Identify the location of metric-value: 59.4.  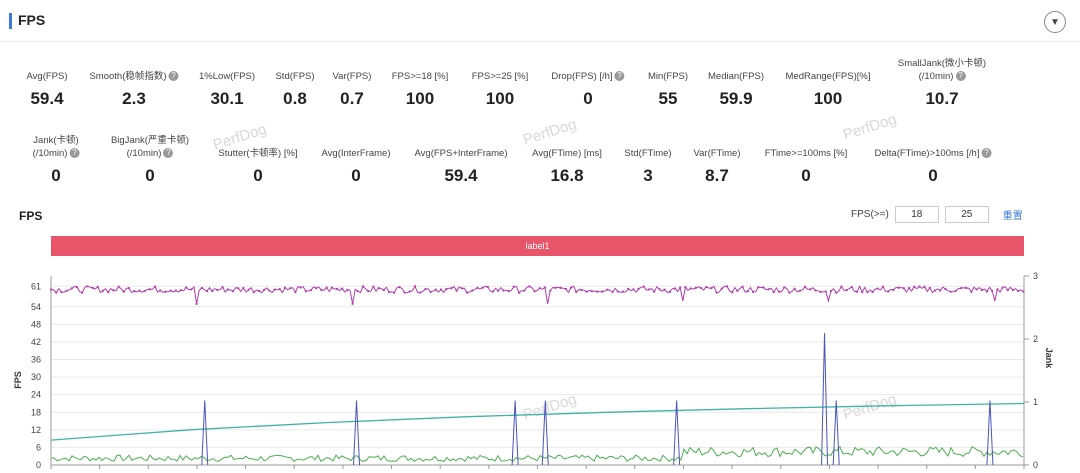
(461, 175).